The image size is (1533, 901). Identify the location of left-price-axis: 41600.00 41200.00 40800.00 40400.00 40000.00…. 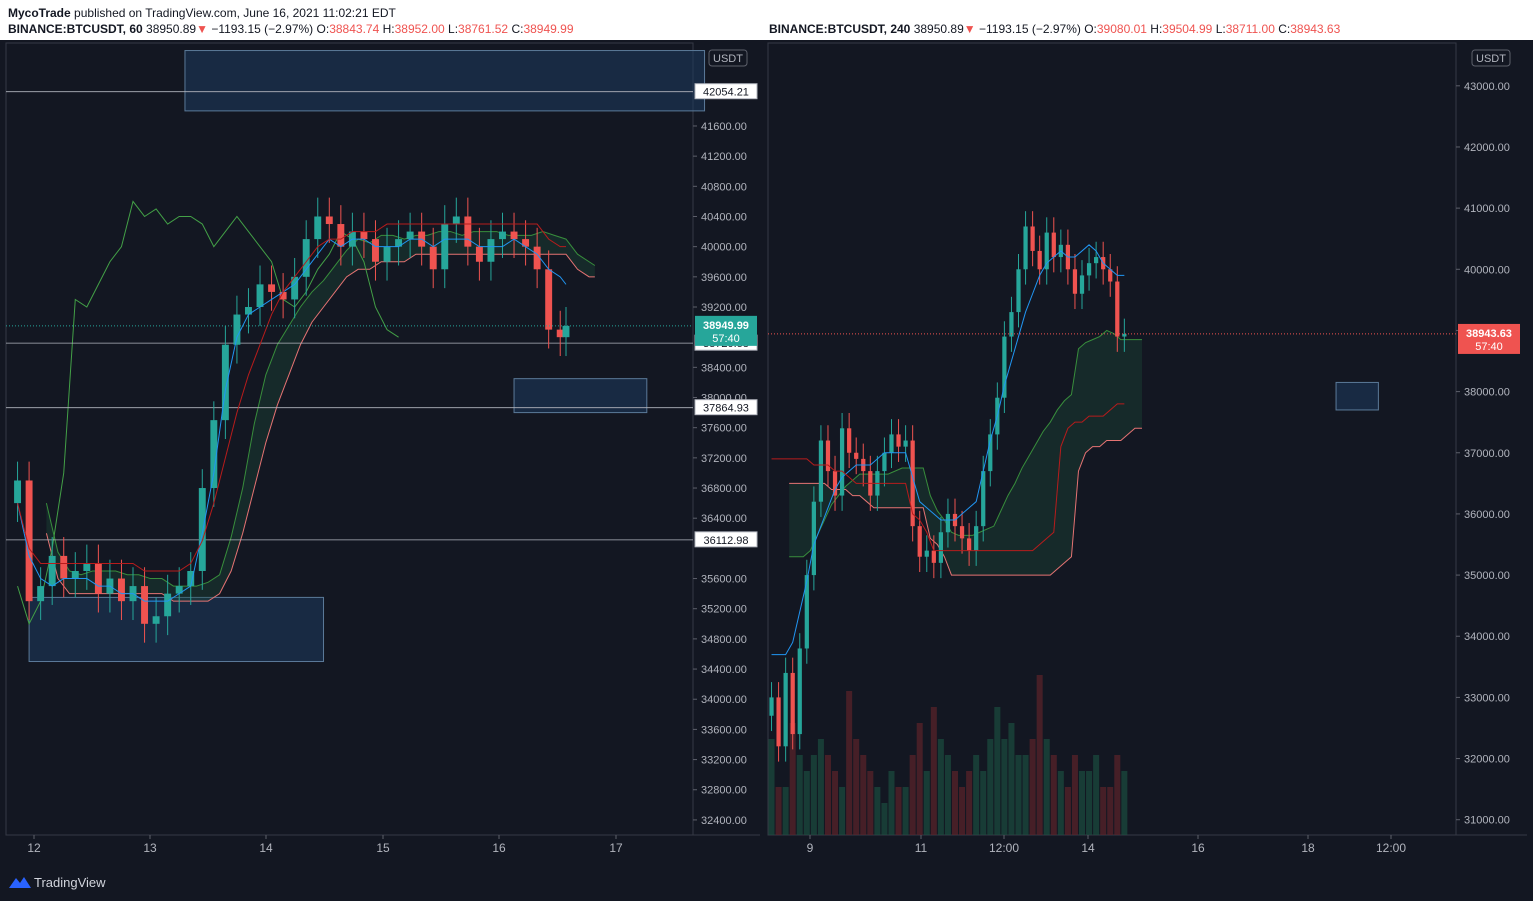
(720, 474).